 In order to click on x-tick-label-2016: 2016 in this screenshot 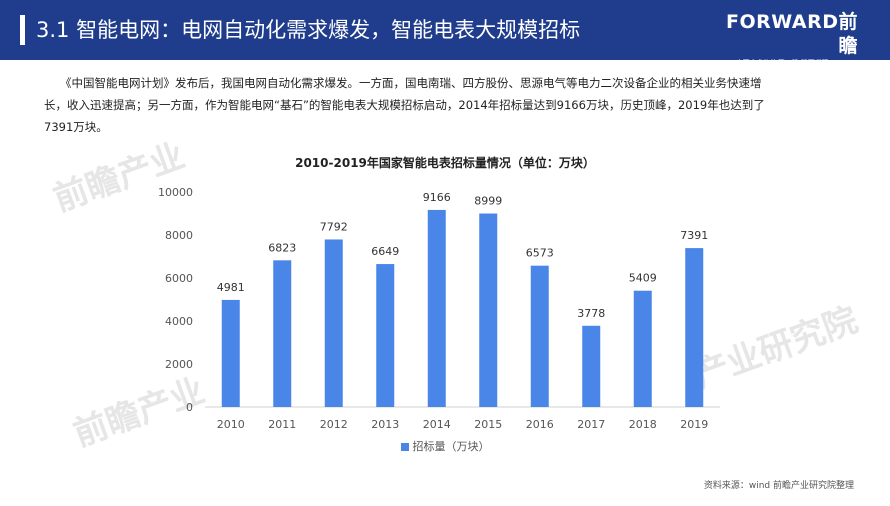, I will do `click(540, 424)`.